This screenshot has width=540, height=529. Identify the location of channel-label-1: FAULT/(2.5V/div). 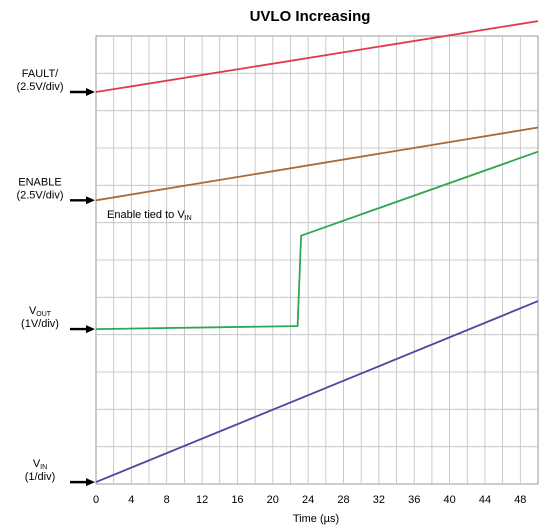
(55, 82).